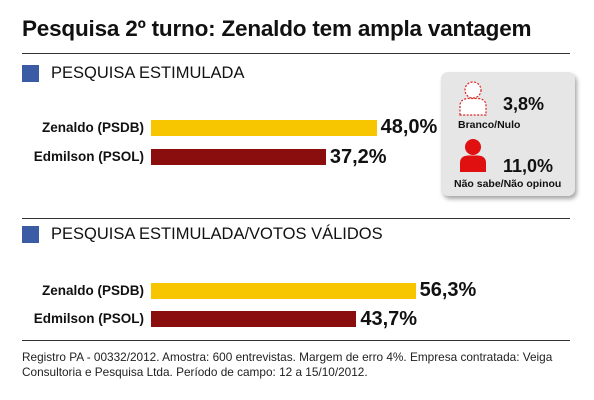 The width and height of the screenshot is (594, 400). What do you see at coordinates (296, 218) in the screenshot?
I see `section-divider` at bounding box center [296, 218].